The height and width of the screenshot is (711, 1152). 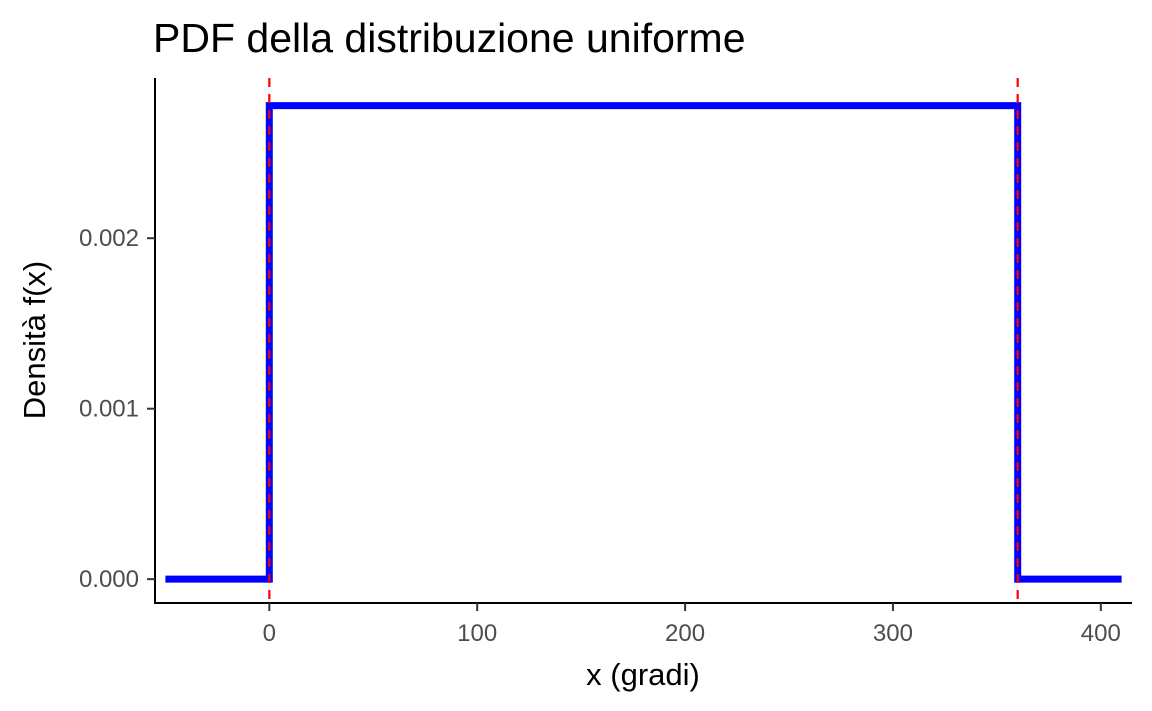 I want to click on y-tick-label: 0.000, so click(x=109, y=579).